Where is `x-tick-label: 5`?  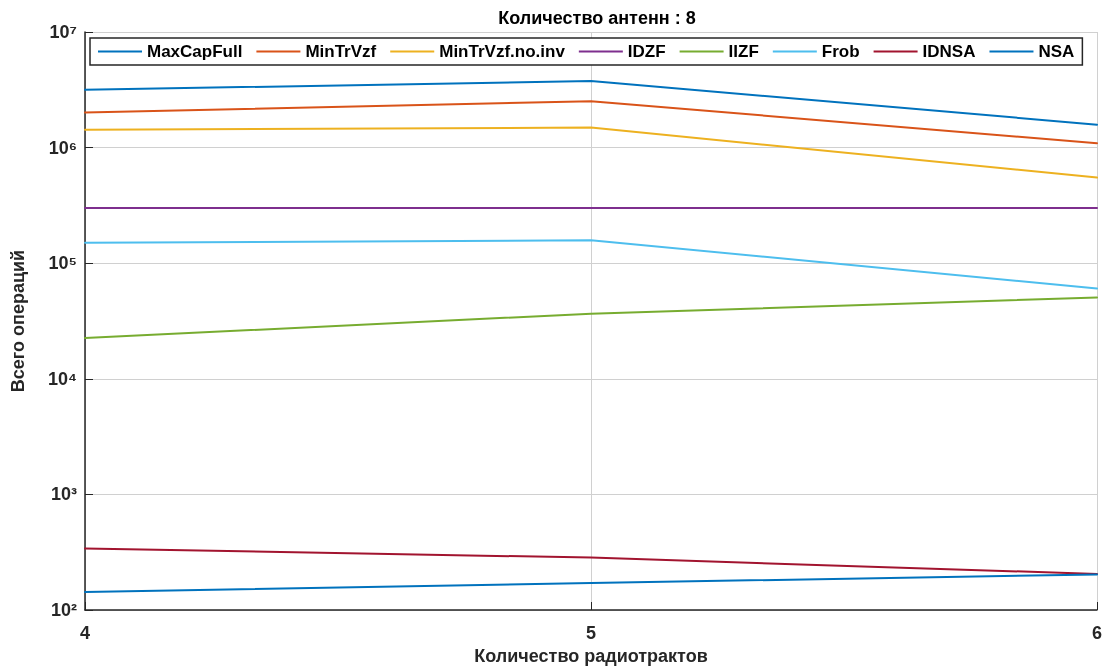 x-tick-label: 5 is located at coordinates (591, 633).